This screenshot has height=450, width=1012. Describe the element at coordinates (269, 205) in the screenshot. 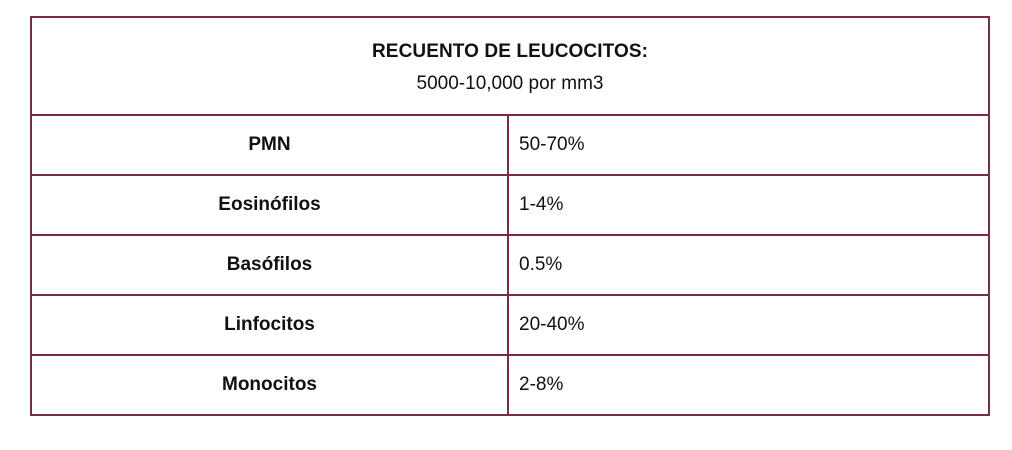

I see `cell-type-label: Eosinófilos` at that location.